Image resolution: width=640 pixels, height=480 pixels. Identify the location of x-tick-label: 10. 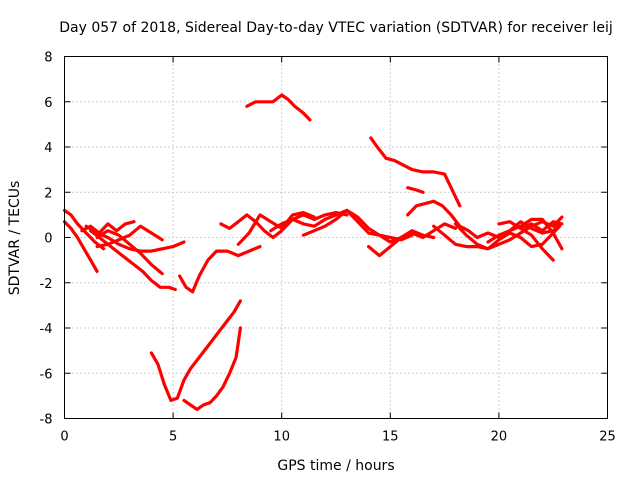
(281, 437).